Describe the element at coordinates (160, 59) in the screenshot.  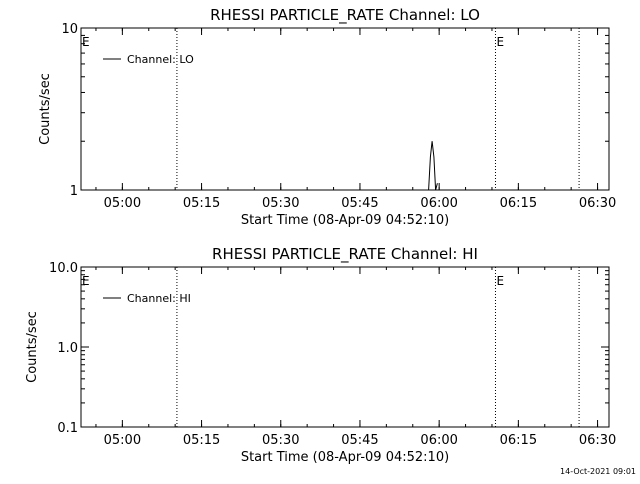
I see `legend-label: Channel: LO` at that location.